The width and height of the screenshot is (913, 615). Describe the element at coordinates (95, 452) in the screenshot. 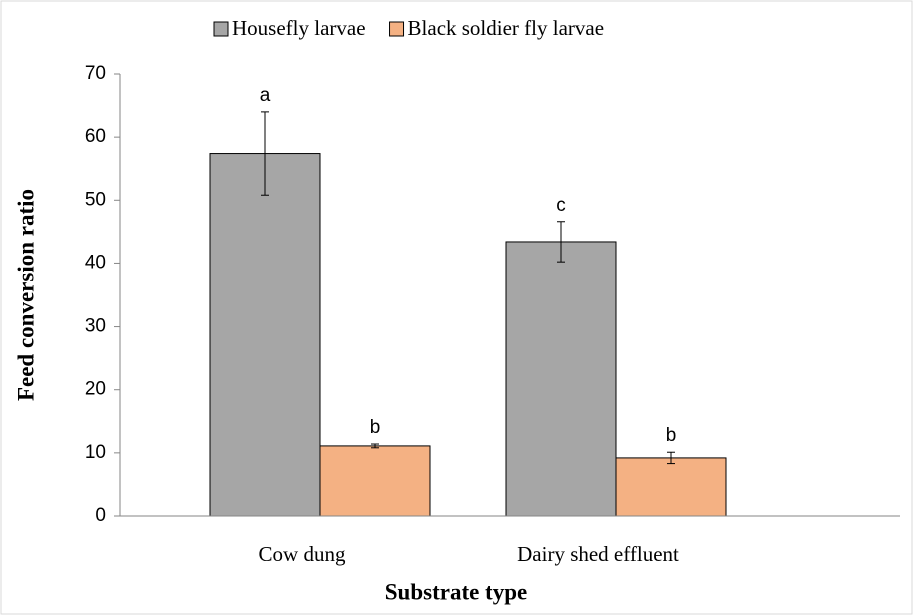

I see `y-tick-label: 10` at that location.